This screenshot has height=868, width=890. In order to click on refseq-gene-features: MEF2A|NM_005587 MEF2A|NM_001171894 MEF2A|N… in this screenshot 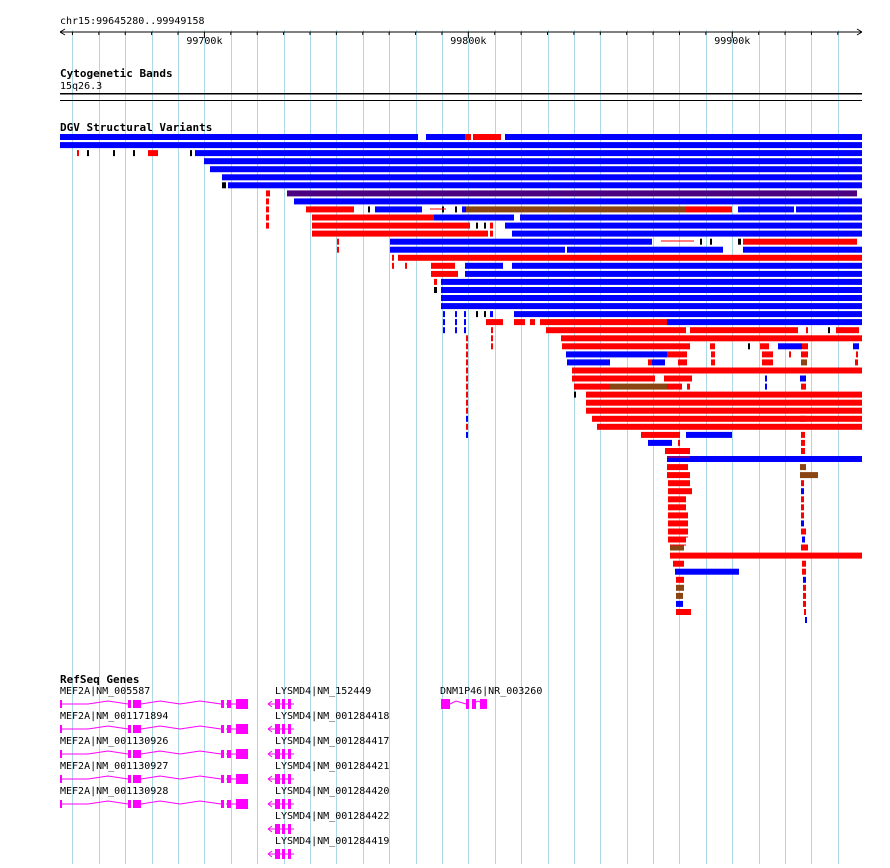, I will do `click(301, 772)`.